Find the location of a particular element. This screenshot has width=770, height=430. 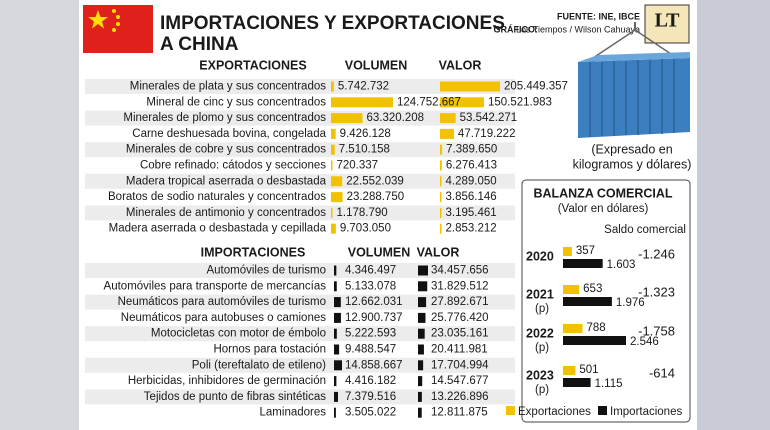

volume-label: 14.858.667 is located at coordinates (374, 365).